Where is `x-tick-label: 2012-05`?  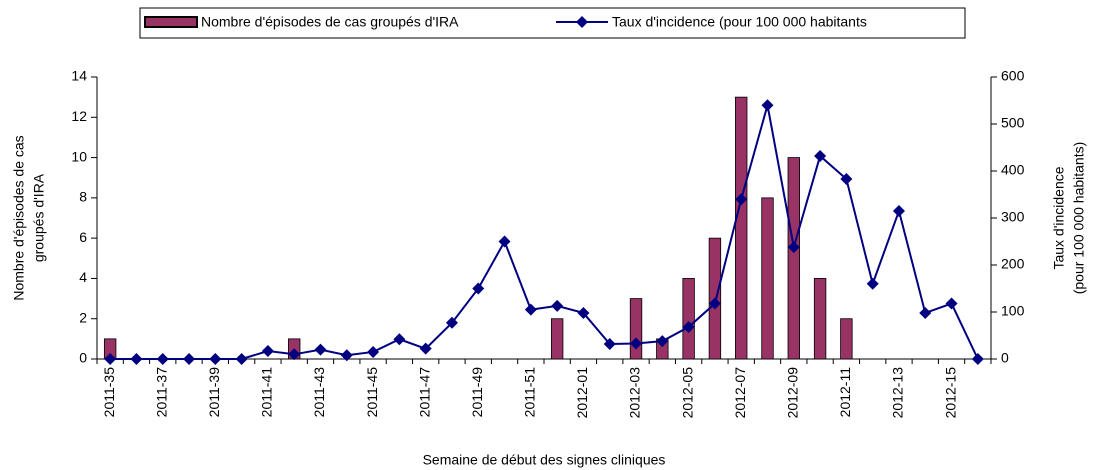
x-tick-label: 2012-05 is located at coordinates (687, 393).